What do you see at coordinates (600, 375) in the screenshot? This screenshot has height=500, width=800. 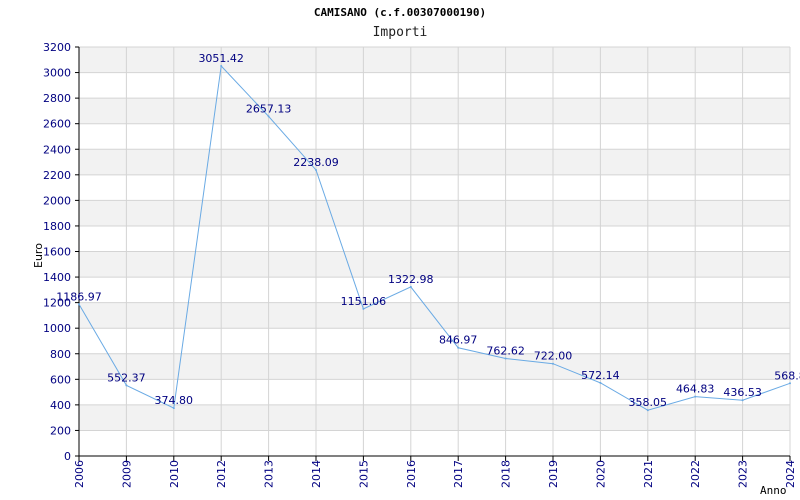 I see `data-label: 572.14` at bounding box center [600, 375].